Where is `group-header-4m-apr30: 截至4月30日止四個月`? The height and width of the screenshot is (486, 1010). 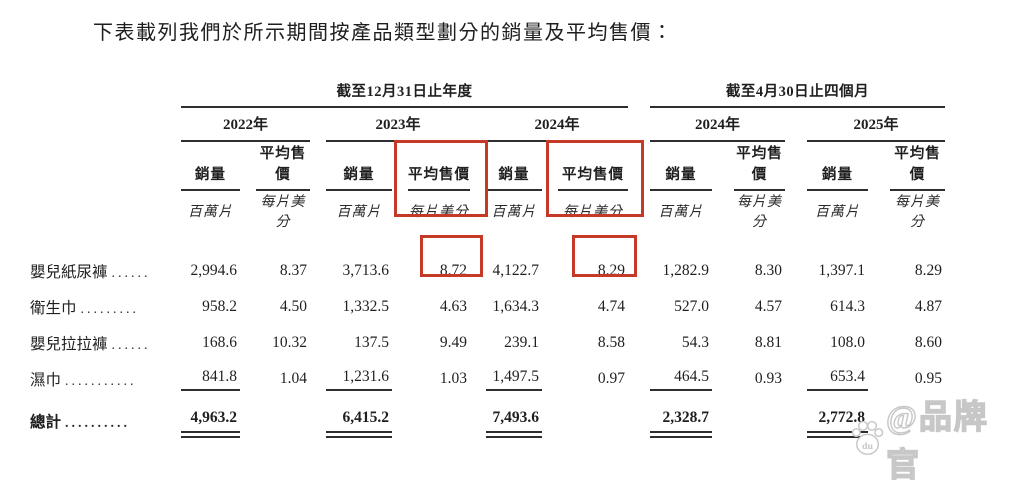
group-header-4m-apr30: 截至4月30日止四個月 is located at coordinates (798, 94).